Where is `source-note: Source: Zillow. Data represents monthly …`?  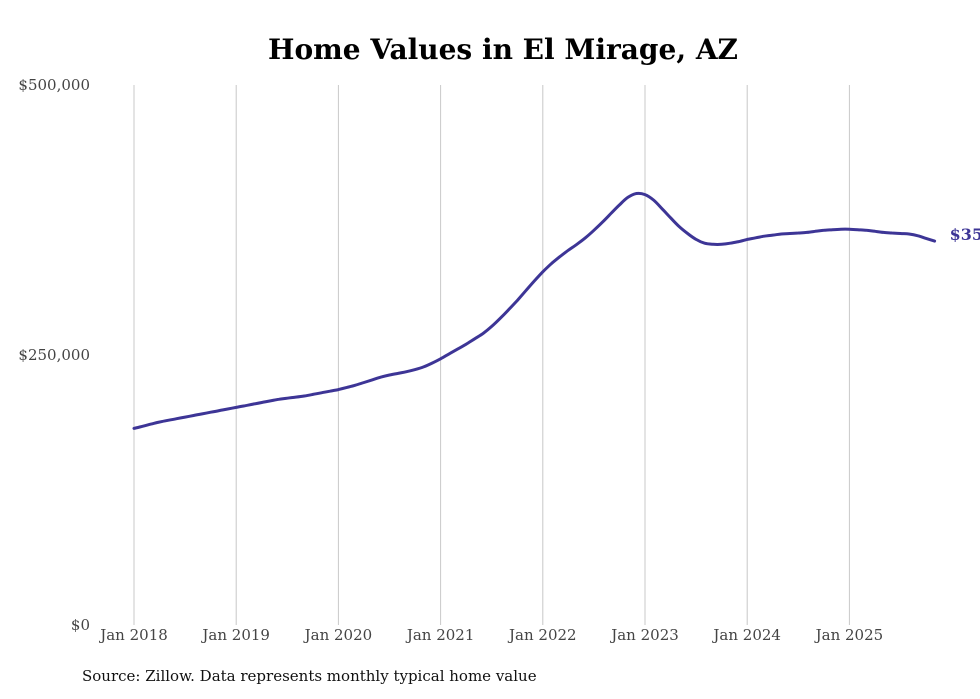
source-note: Source: Zillow. Data represents monthly … is located at coordinates (309, 676).